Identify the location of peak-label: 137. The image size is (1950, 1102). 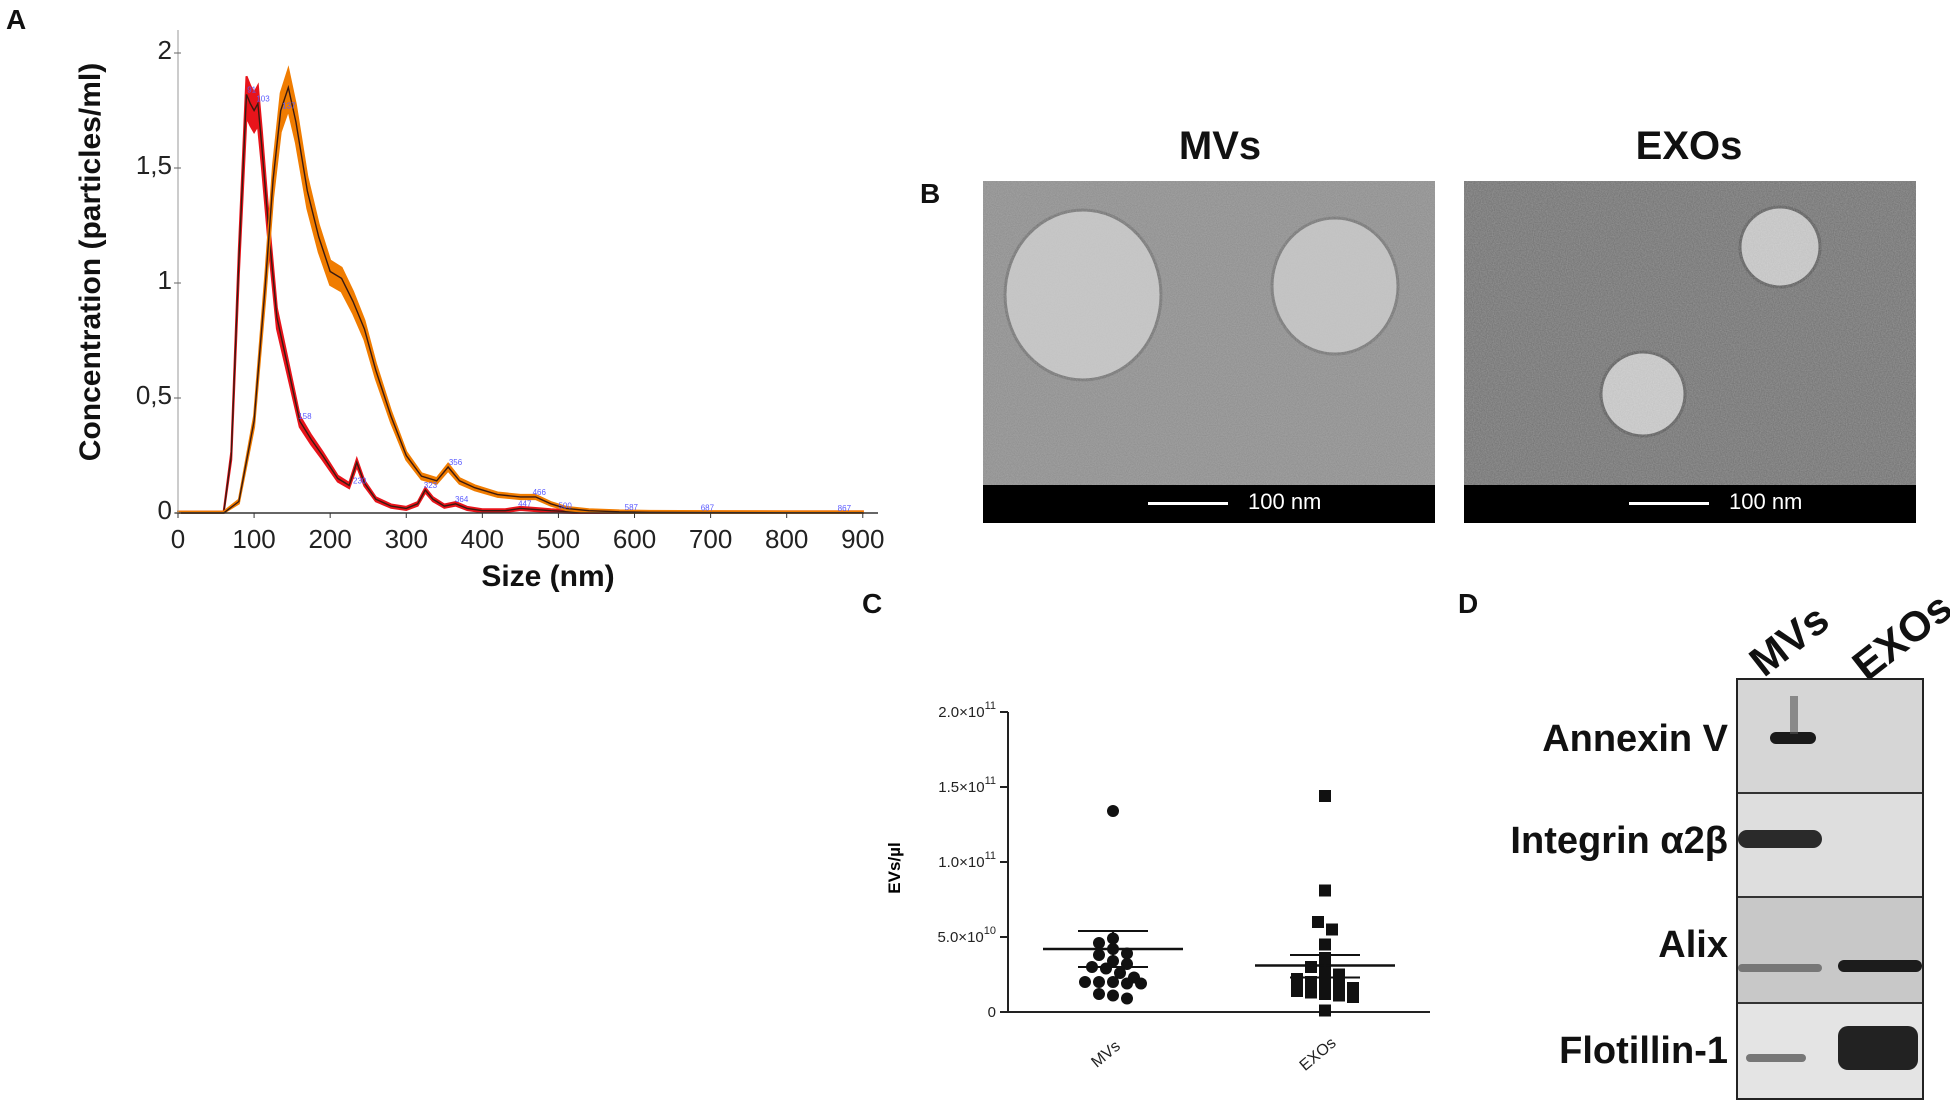
(289, 106).